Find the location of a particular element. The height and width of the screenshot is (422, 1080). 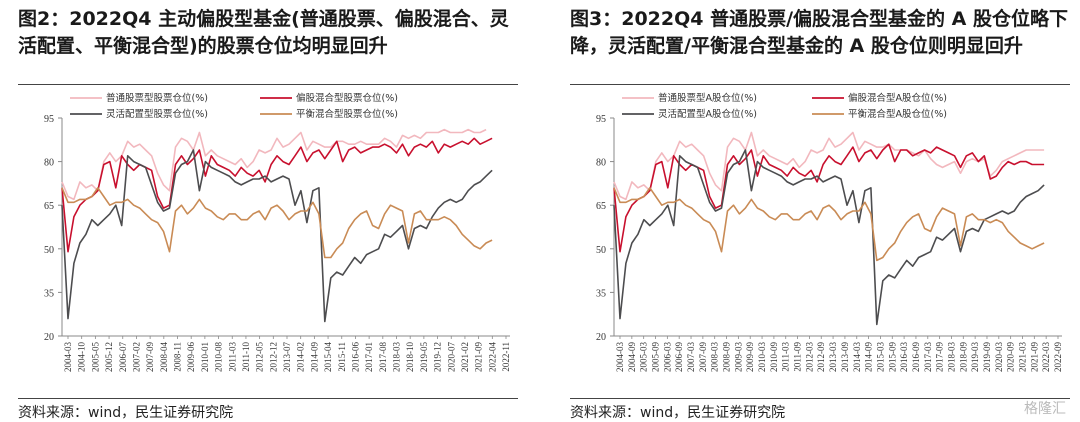

x-tick-label: 2015-09 is located at coordinates (892, 357).